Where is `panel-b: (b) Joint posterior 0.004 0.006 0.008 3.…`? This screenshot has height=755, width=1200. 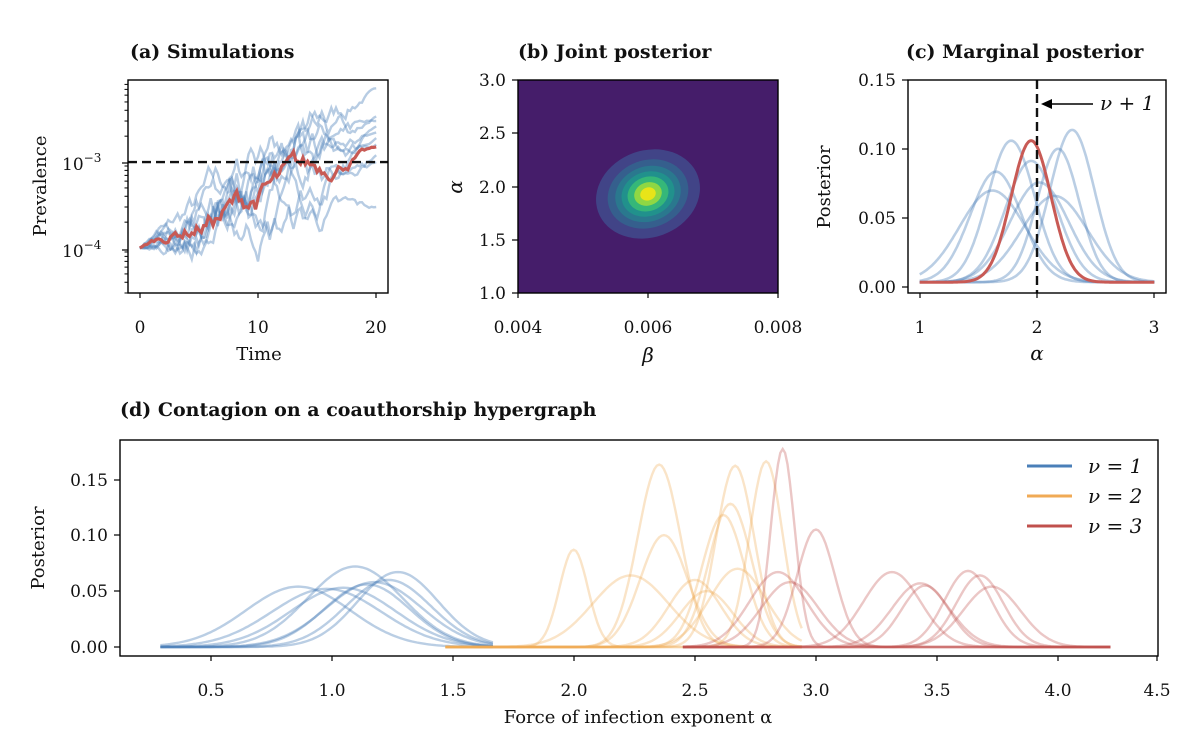
panel-b: (b) Joint posterior 0.004 0.006 0.008 3.… is located at coordinates (622, 204).